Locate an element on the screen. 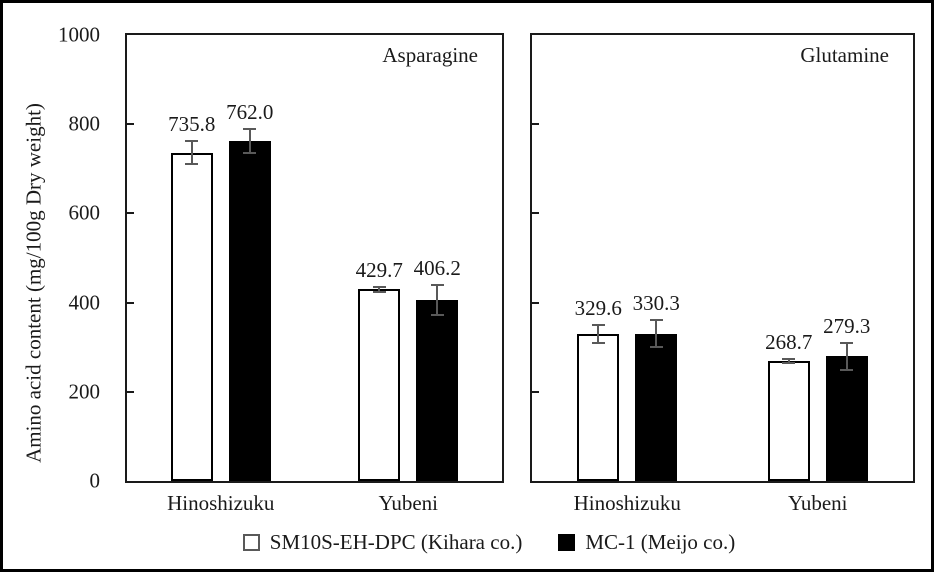 The height and width of the screenshot is (572, 934). panel-title: Glutamine is located at coordinates (844, 55).